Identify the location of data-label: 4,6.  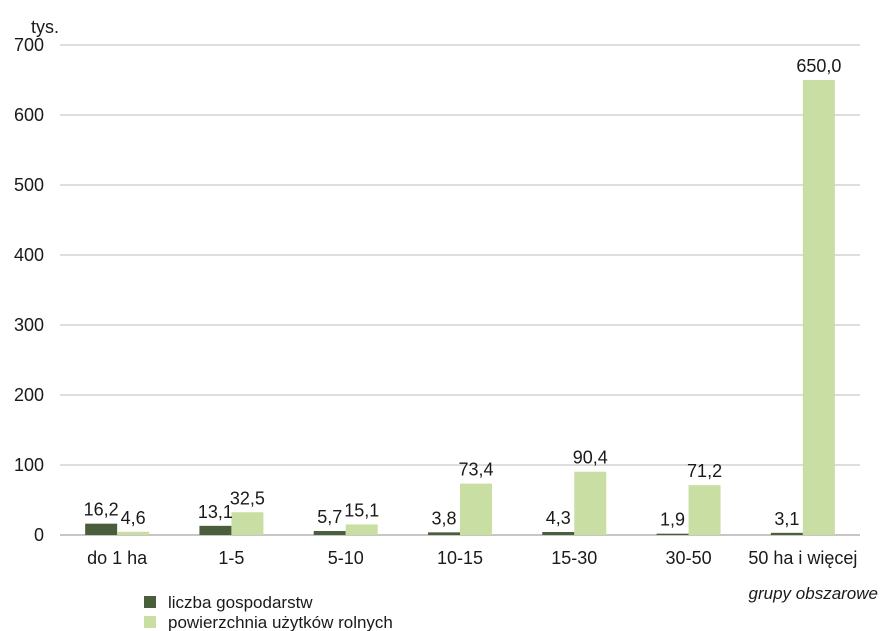
(133, 518).